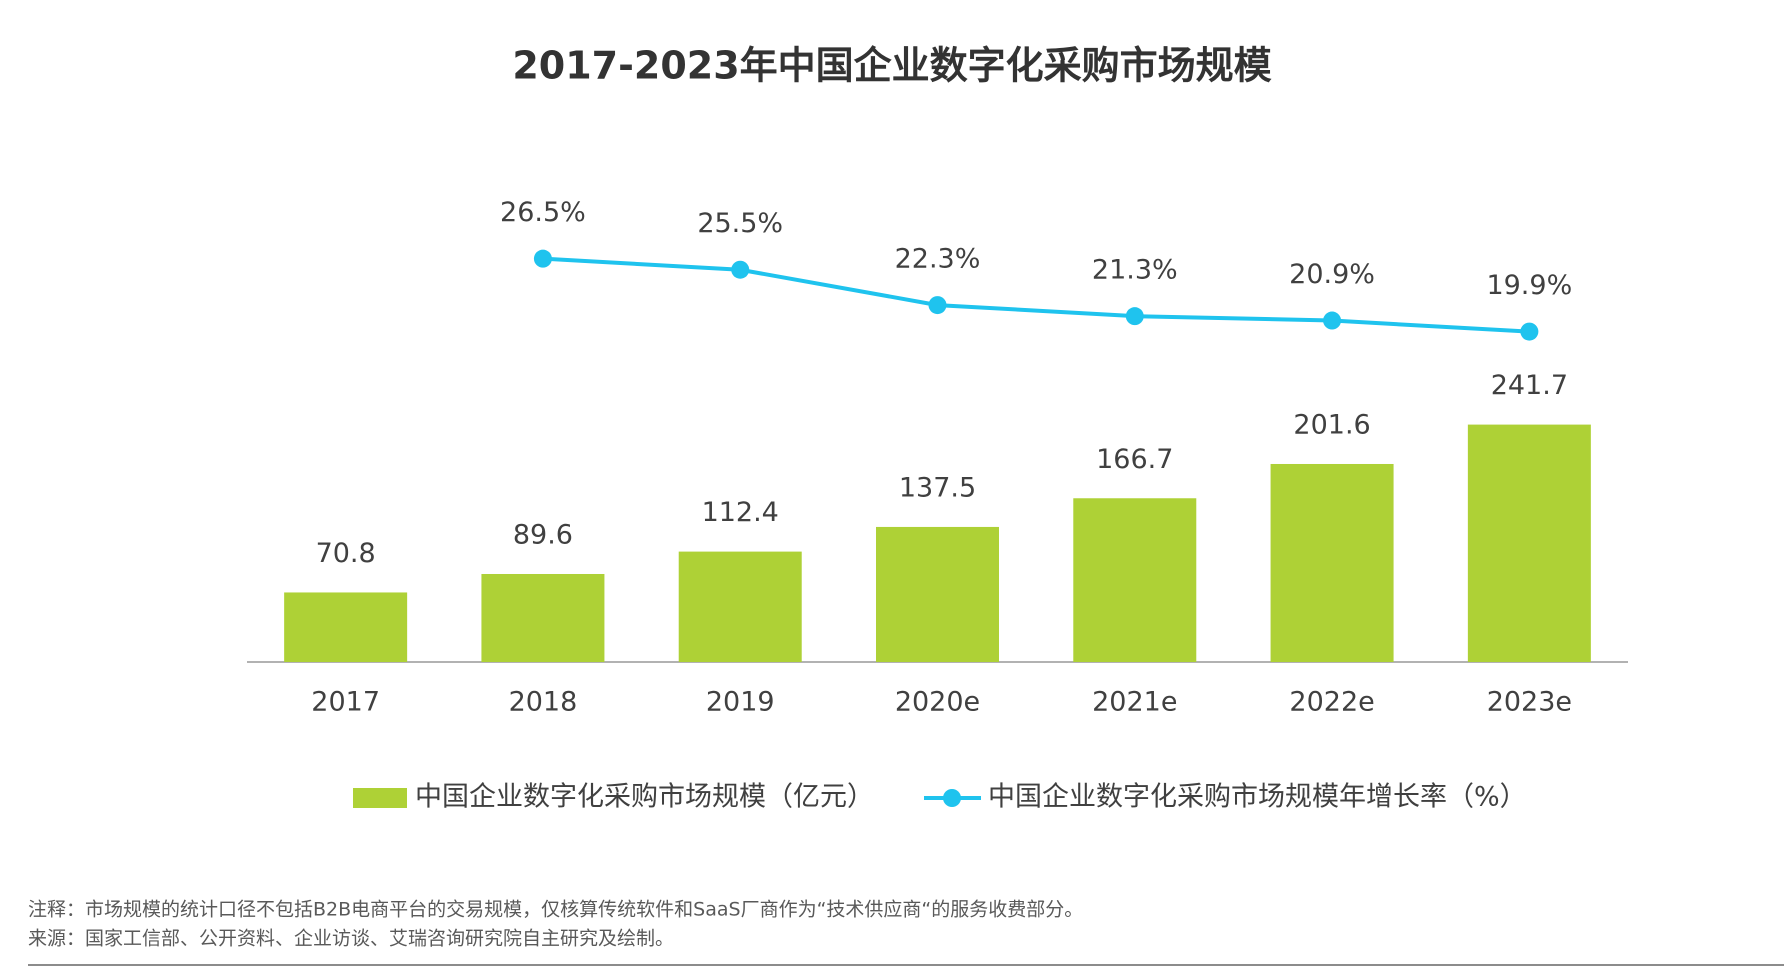 Image resolution: width=1784 pixels, height=970 pixels. What do you see at coordinates (740, 512) in the screenshot?
I see `value-label: 112.4` at bounding box center [740, 512].